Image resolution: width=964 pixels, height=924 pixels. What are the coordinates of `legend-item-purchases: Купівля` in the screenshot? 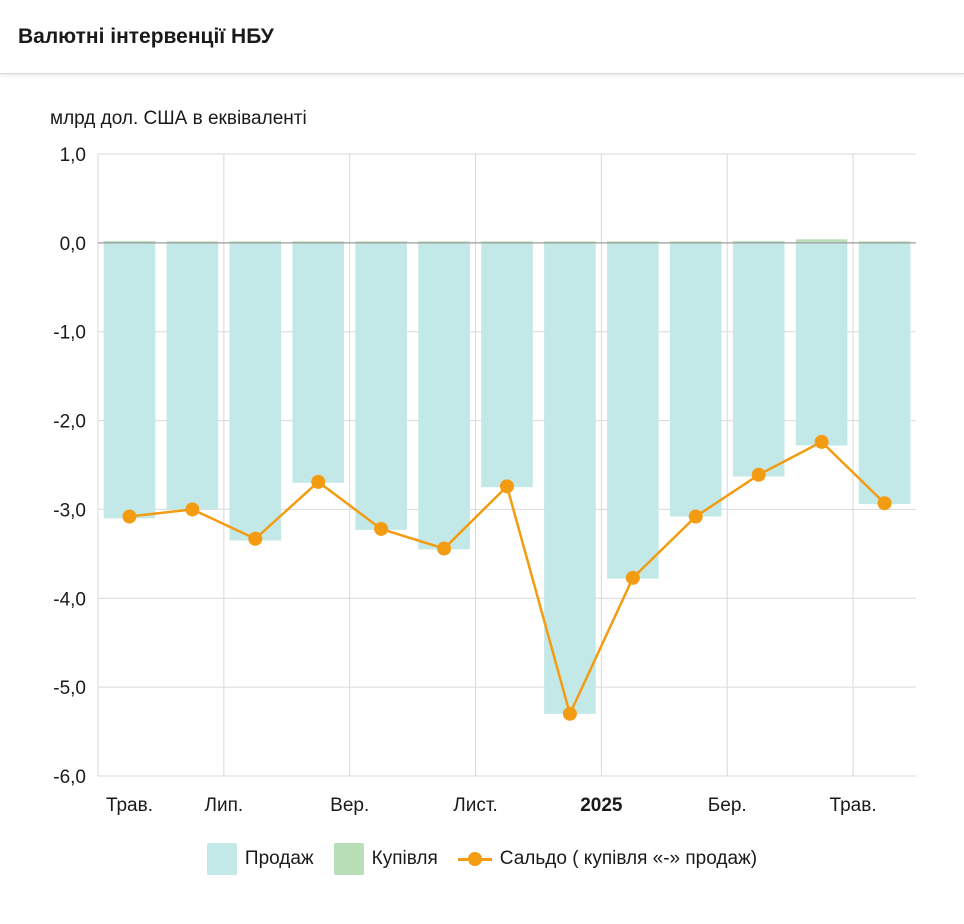 It's located at (386, 859).